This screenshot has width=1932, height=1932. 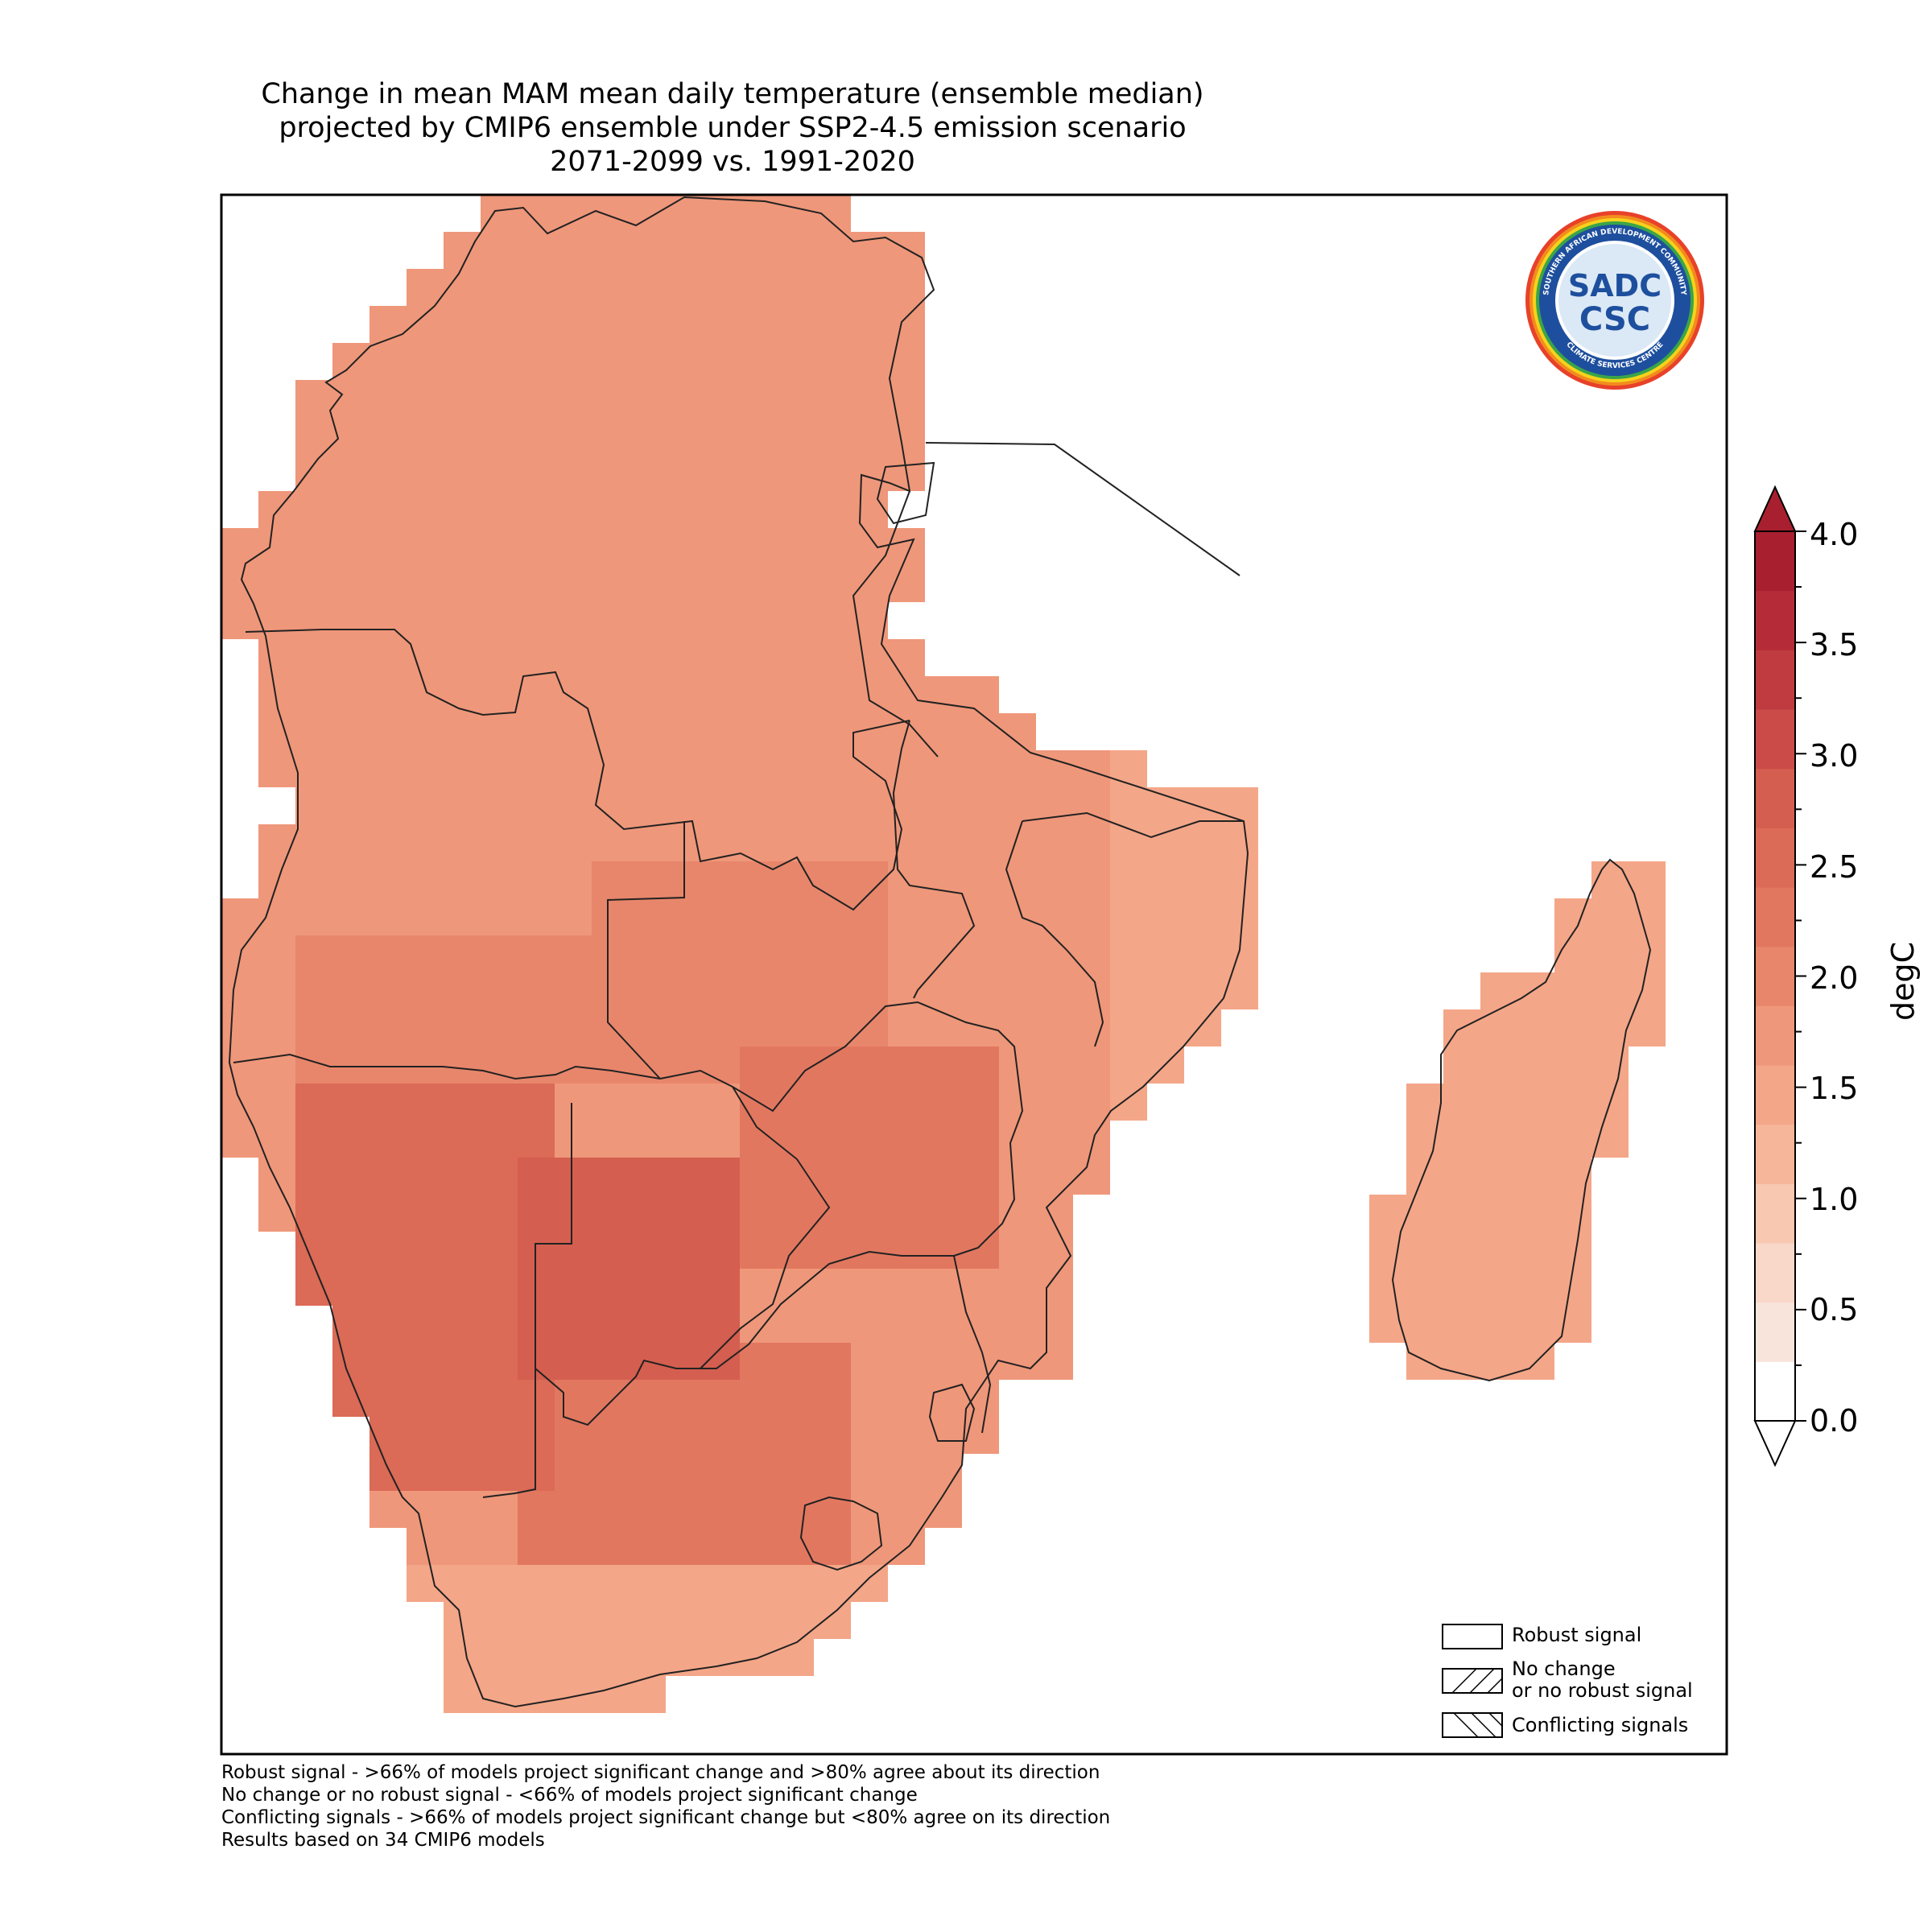 I want to click on colorbar-tick-1: 0.5, so click(x=1834, y=1309).